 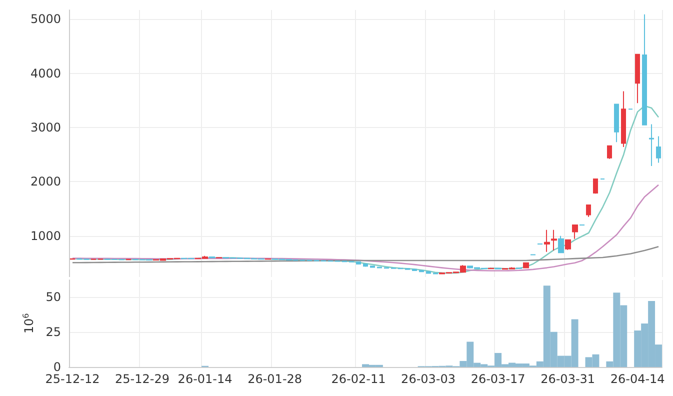 I want to click on y-axis-title: 106, so click(x=28, y=323).